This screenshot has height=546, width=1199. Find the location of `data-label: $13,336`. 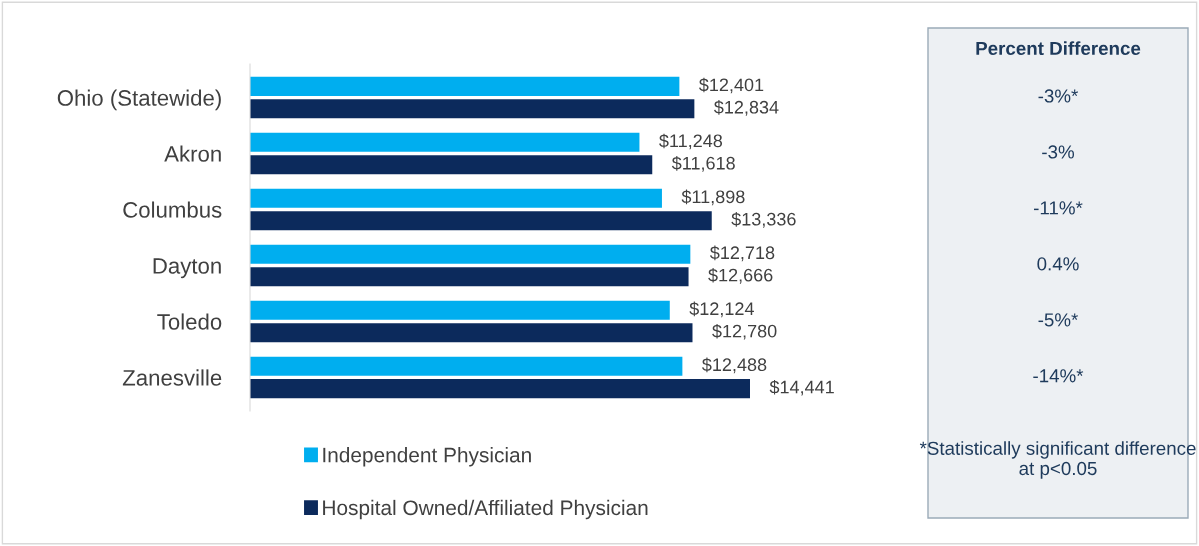

data-label: $13,336 is located at coordinates (763, 220).